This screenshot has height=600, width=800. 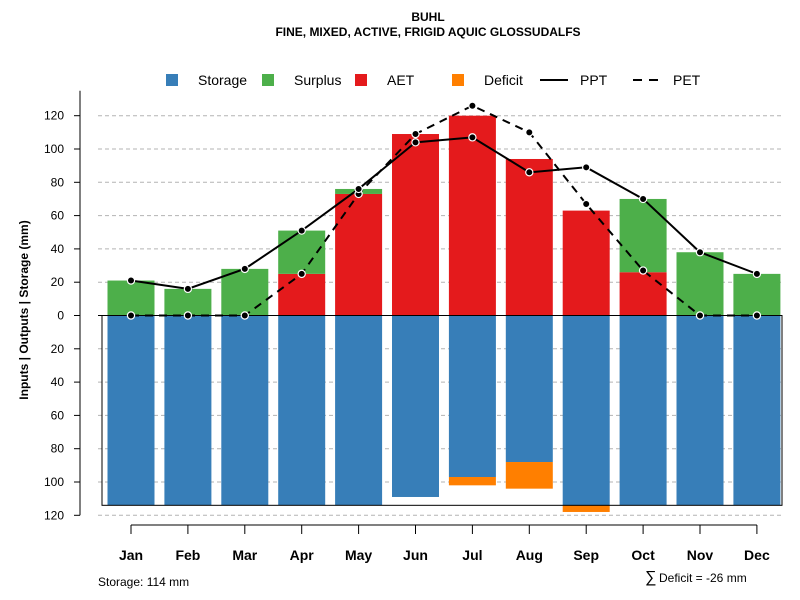 What do you see at coordinates (757, 274) in the screenshot?
I see `ppt-point-dec` at bounding box center [757, 274].